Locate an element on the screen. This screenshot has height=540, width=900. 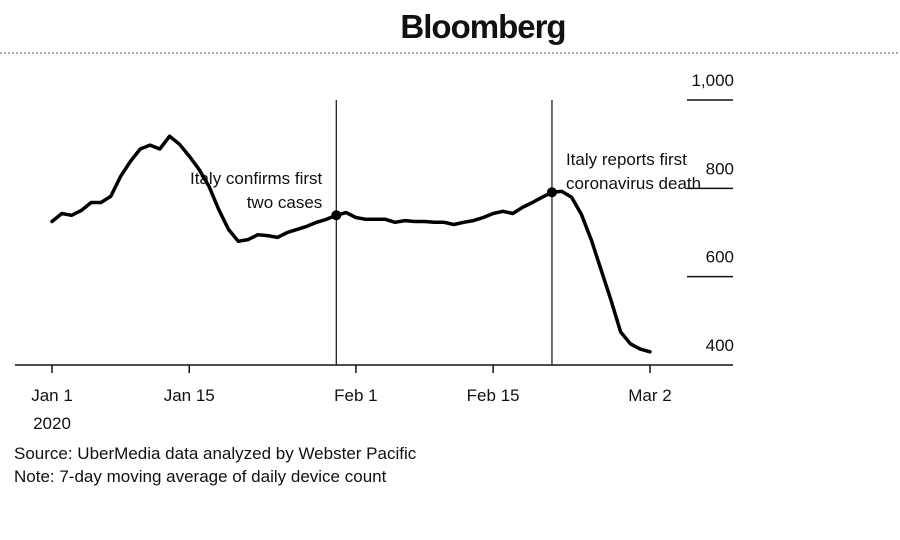
y-tick-label: 600 is located at coordinates (720, 257).